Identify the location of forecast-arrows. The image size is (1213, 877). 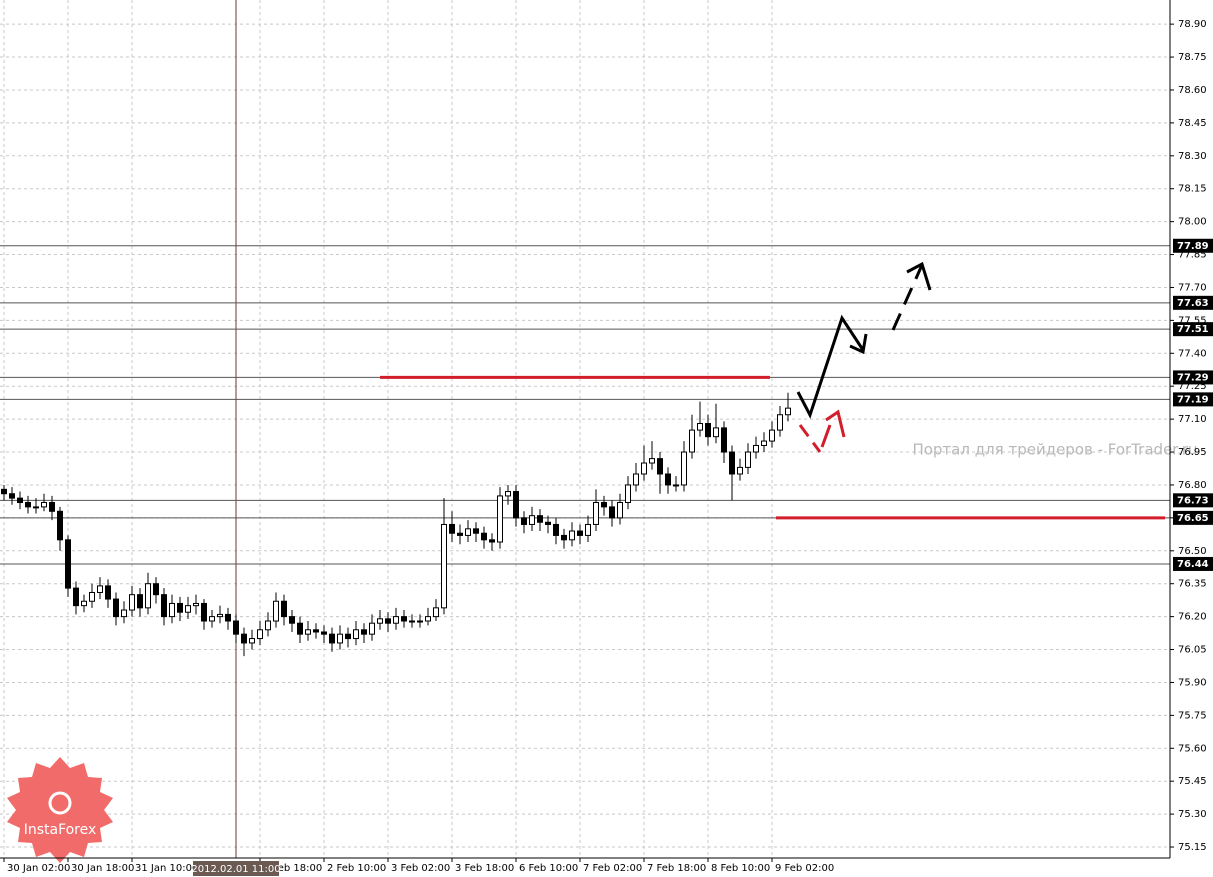
(864, 357).